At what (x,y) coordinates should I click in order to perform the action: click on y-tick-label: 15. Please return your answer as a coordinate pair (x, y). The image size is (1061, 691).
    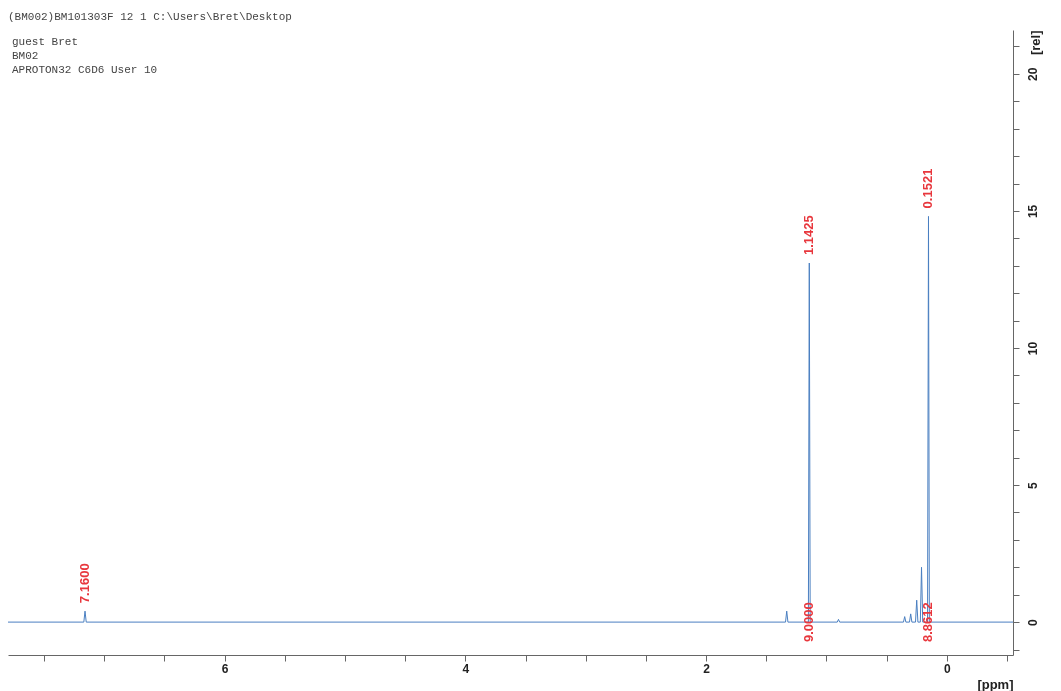
    Looking at the image, I should click on (1032, 211).